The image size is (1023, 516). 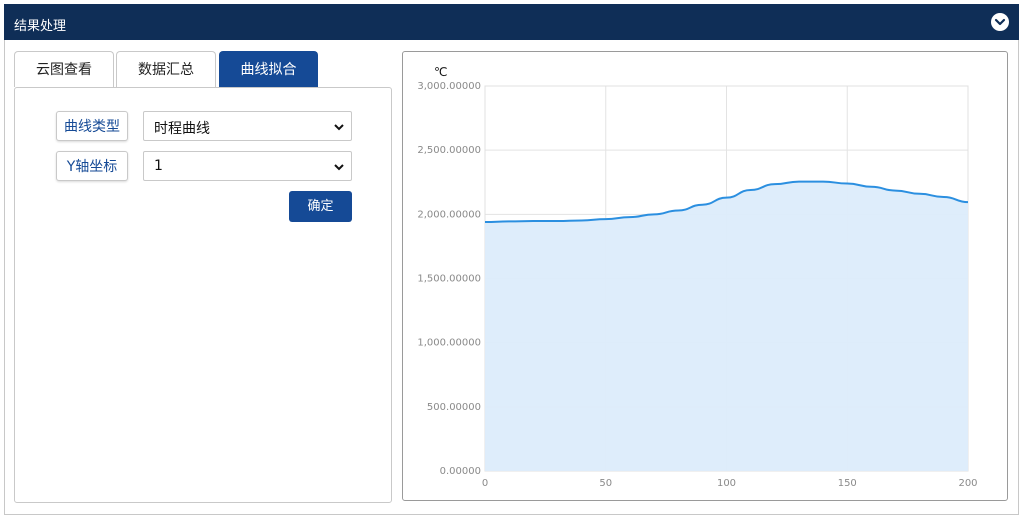 I want to click on tab-curve-fitting: 曲线拟合, so click(x=268, y=69).